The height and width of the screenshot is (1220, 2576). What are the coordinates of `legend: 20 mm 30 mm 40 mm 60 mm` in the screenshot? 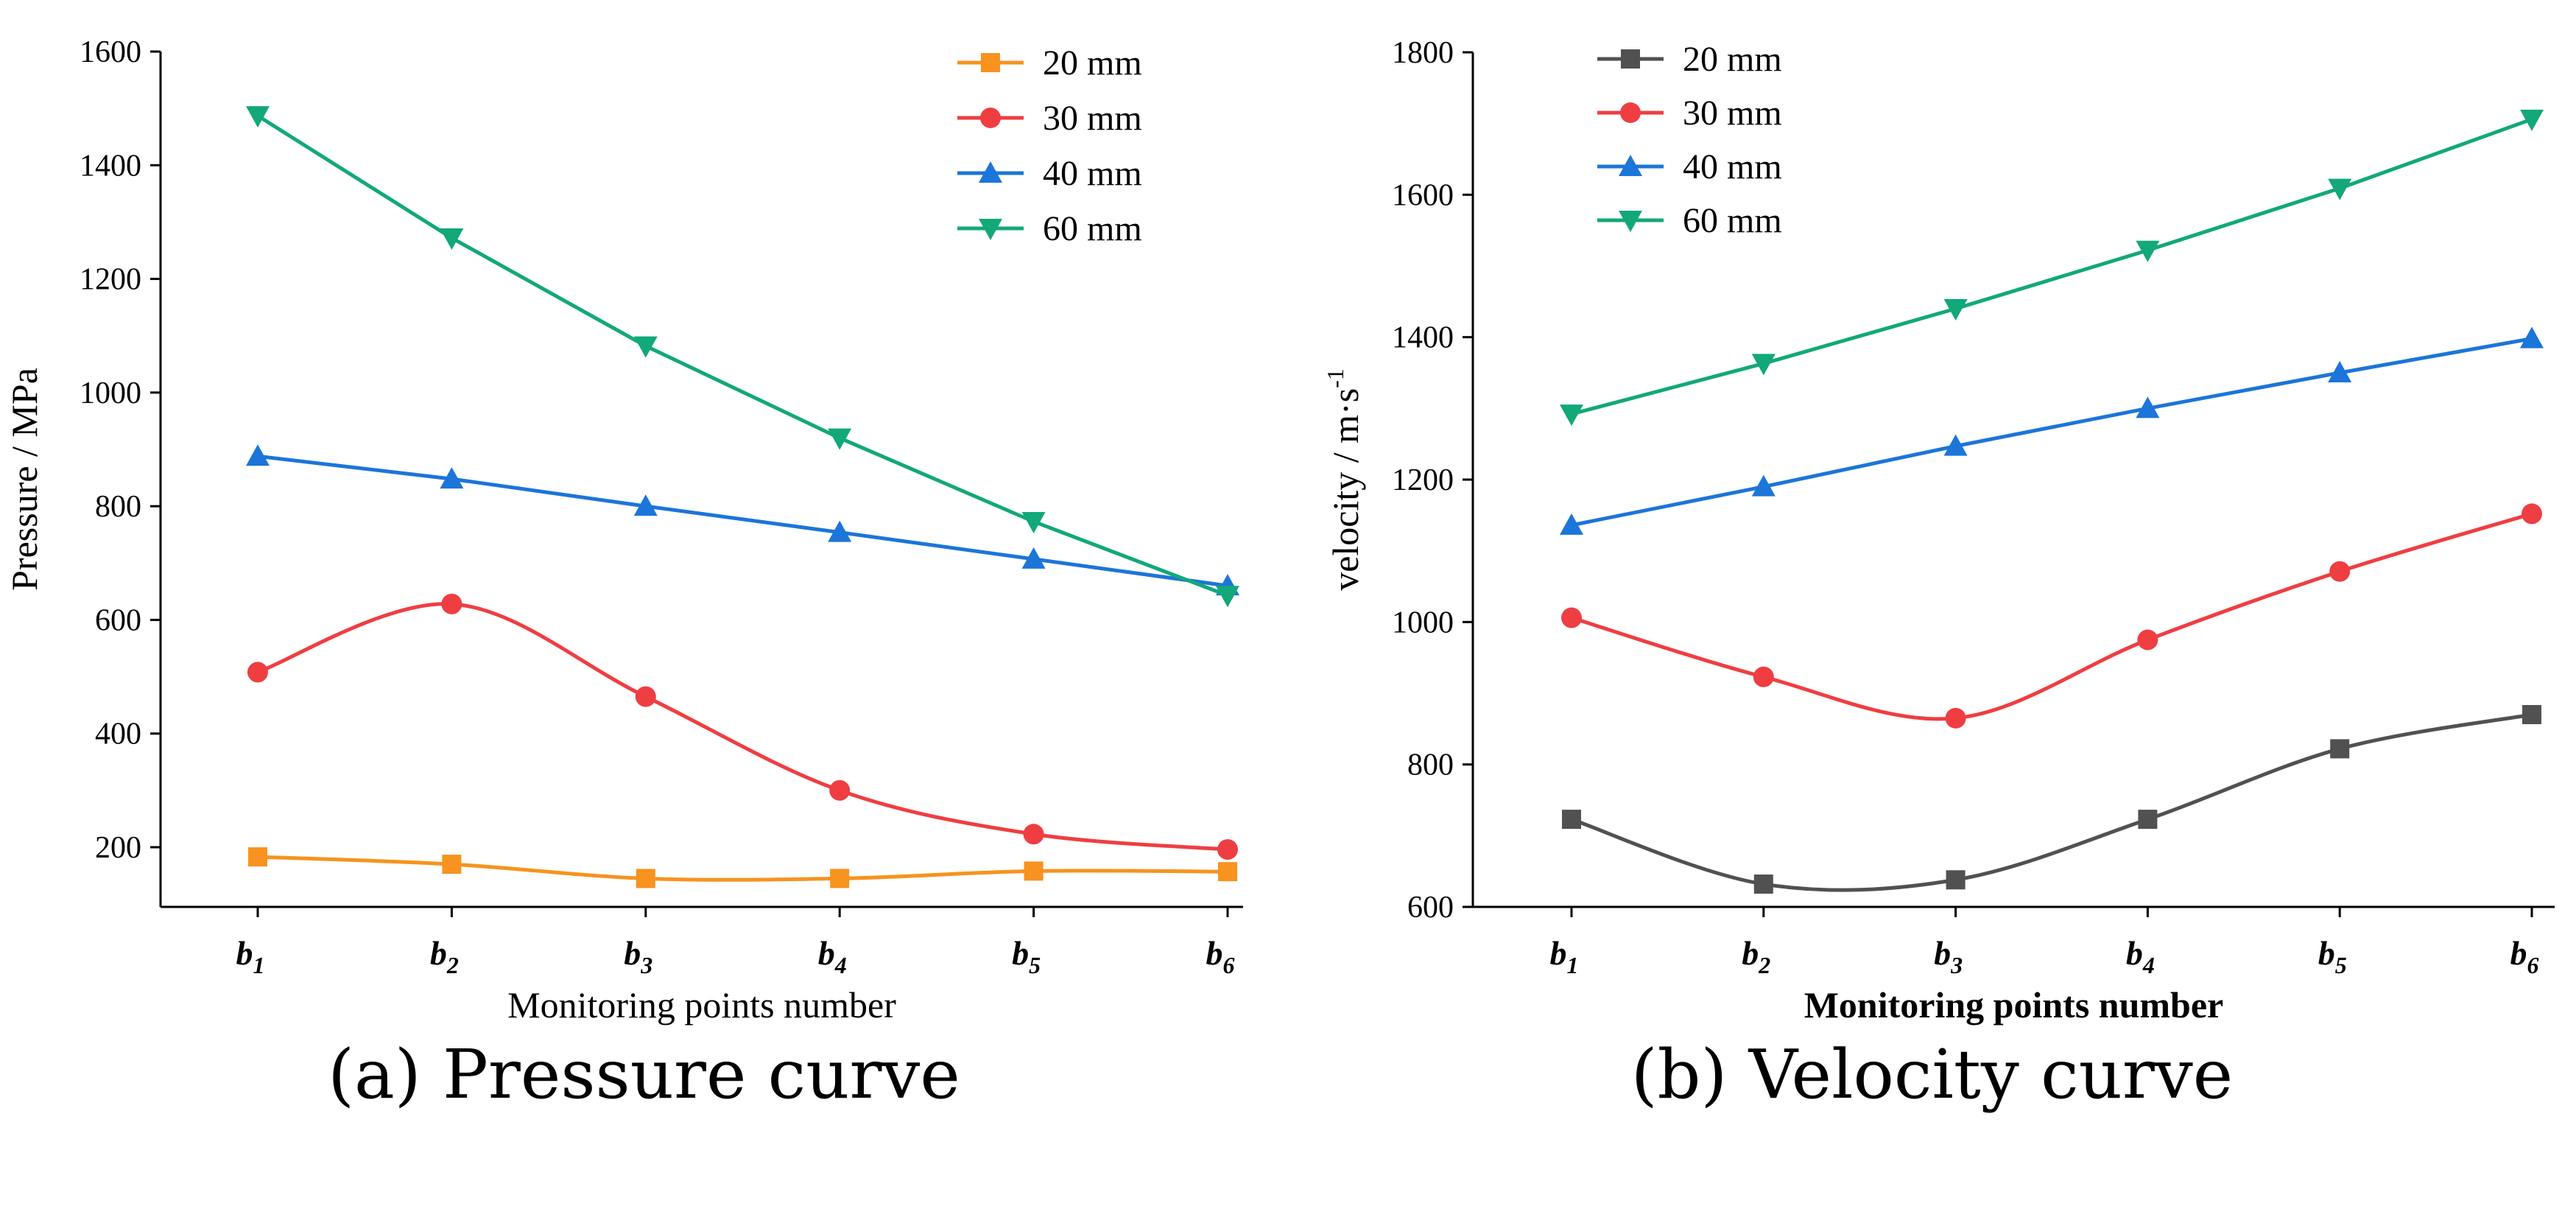 It's located at (1689, 140).